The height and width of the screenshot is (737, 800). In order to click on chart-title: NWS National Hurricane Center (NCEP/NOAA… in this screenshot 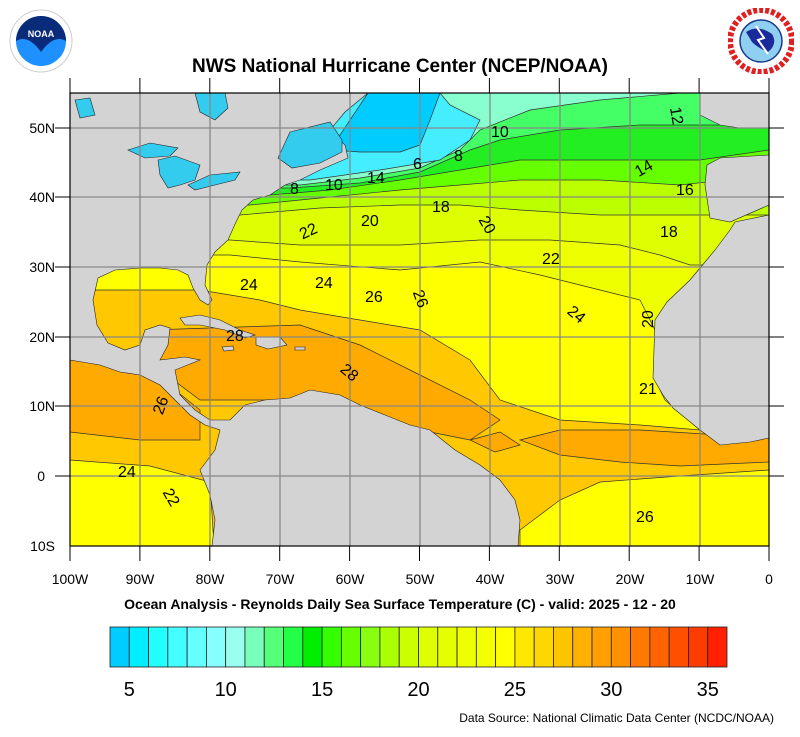, I will do `click(400, 66)`.